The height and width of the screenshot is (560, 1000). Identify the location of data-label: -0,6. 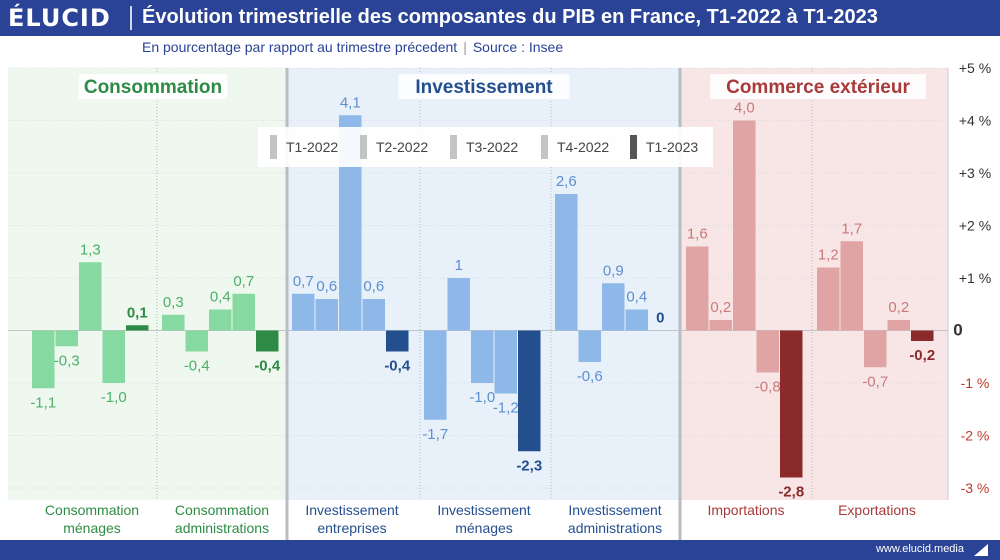
(590, 376).